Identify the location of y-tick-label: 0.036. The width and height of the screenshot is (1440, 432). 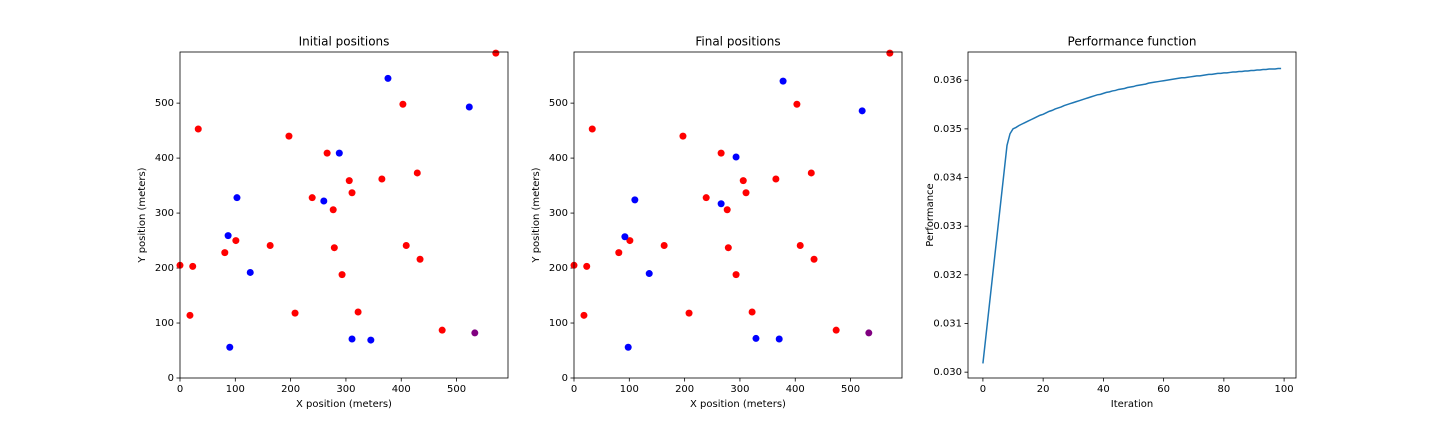
(947, 80).